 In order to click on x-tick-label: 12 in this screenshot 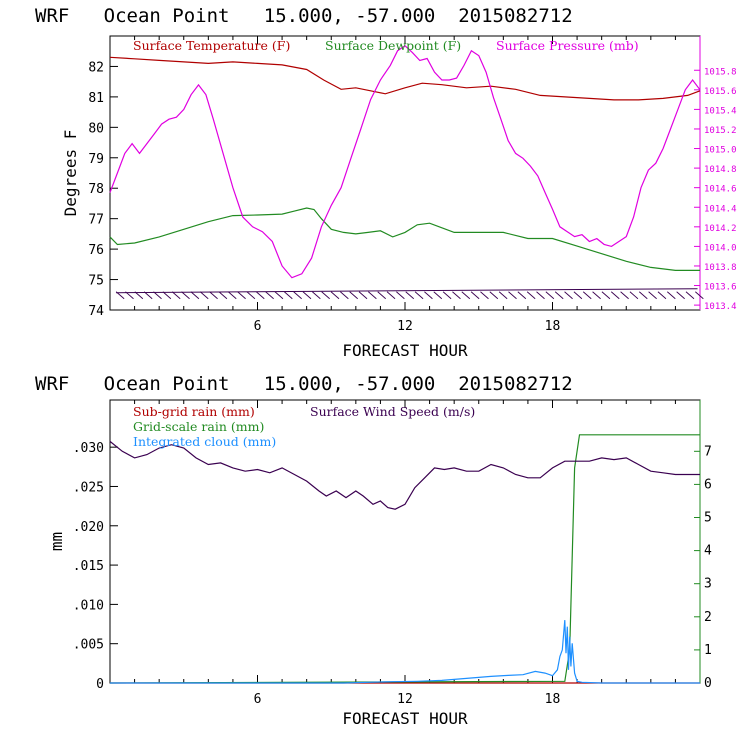, I will do `click(405, 326)`.